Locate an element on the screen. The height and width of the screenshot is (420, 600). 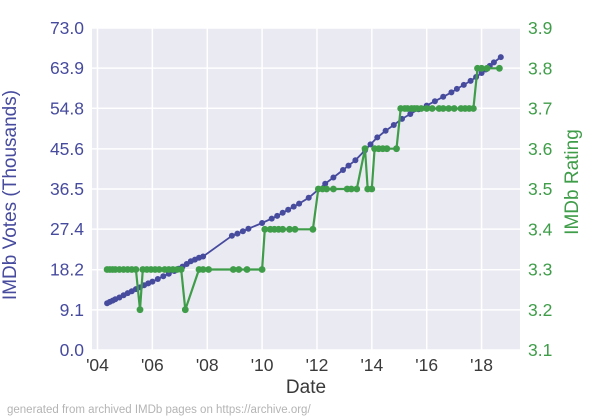
y-right-tick-label: 3.6 is located at coordinates (540, 149).